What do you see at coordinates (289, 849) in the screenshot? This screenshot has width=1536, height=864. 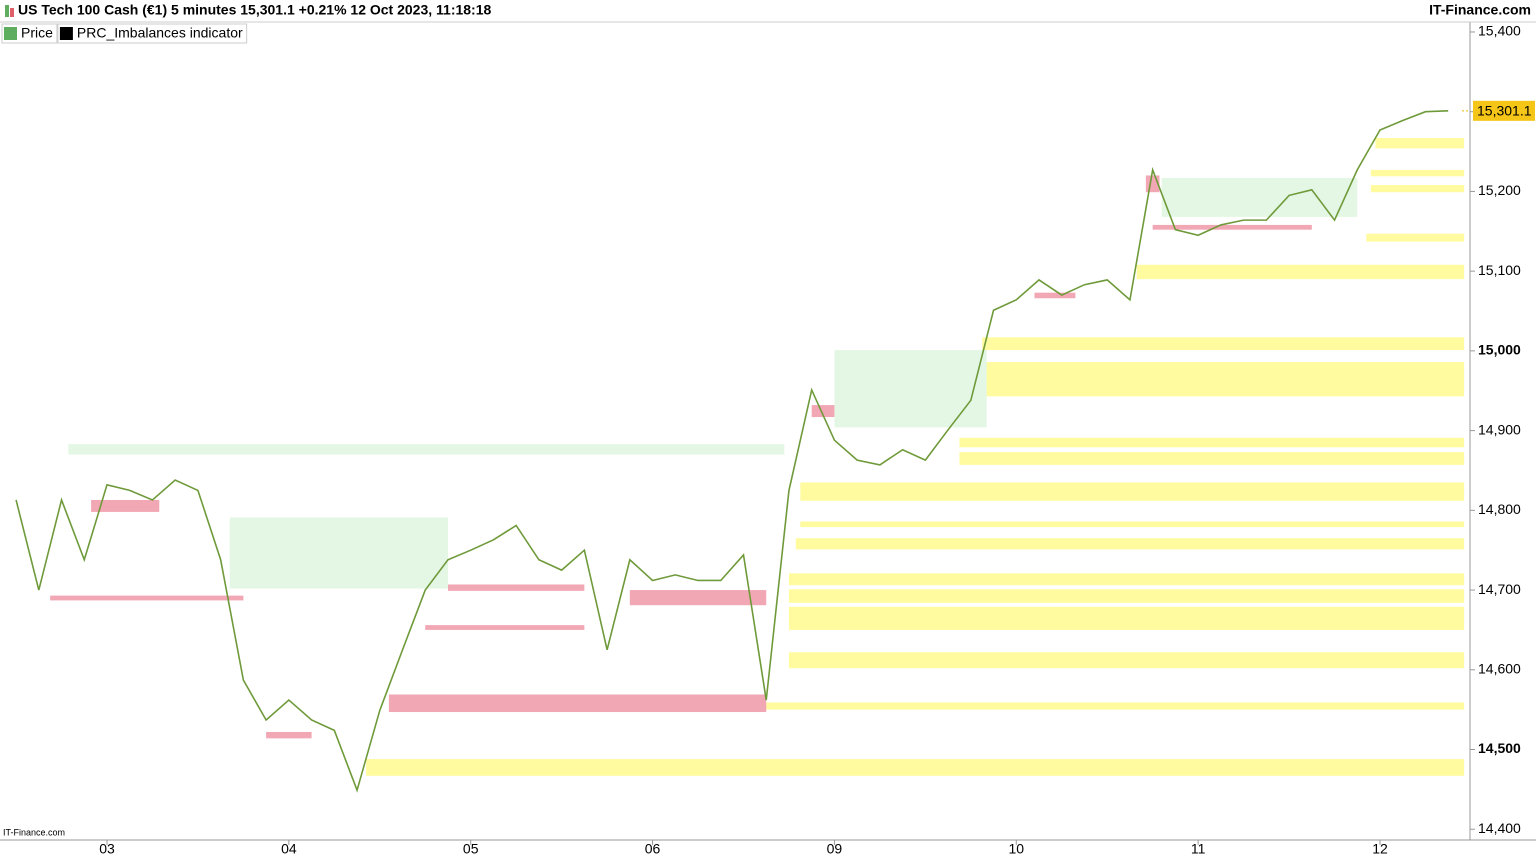 I see `x-tick-label: 04` at bounding box center [289, 849].